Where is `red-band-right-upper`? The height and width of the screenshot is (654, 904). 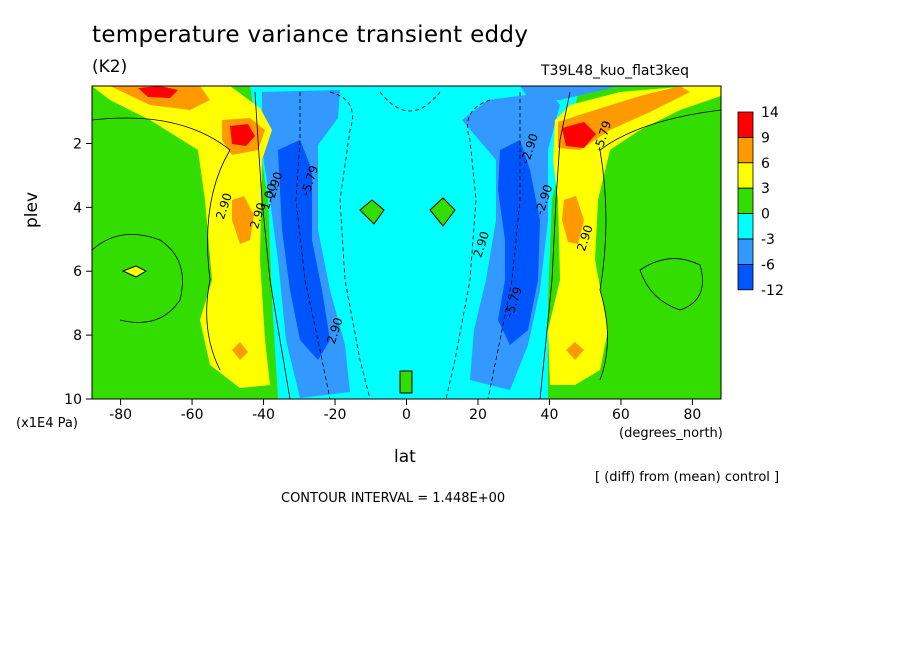
red-band-right-upper is located at coordinates (579, 135).